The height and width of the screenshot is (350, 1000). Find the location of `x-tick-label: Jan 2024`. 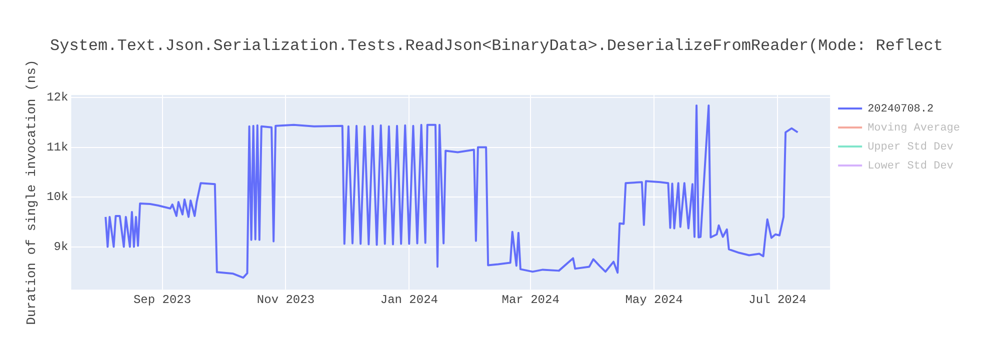

x-tick-label: Jan 2024 is located at coordinates (409, 299).